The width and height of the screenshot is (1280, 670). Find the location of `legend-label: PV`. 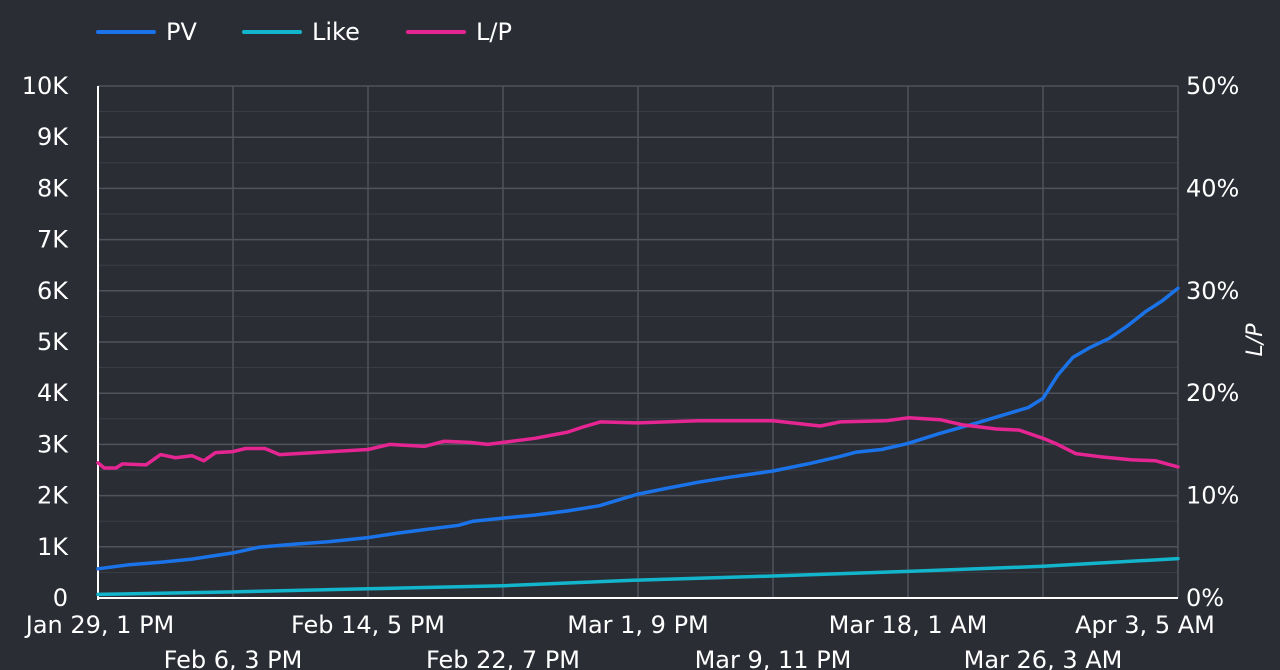

legend-label: PV is located at coordinates (181, 32).